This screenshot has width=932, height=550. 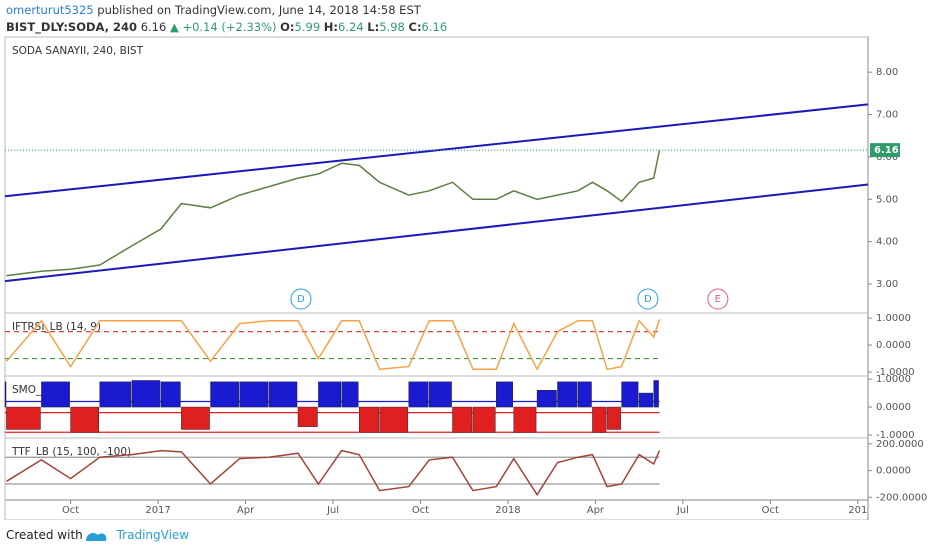 I want to click on h-label: H:, so click(x=331, y=27).